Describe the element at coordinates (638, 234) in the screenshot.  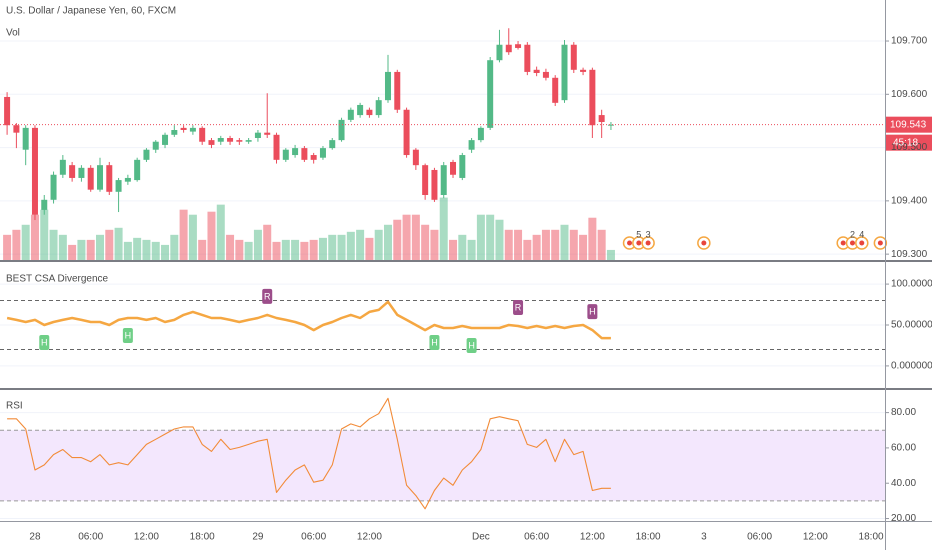
I see `event-label: 5` at that location.